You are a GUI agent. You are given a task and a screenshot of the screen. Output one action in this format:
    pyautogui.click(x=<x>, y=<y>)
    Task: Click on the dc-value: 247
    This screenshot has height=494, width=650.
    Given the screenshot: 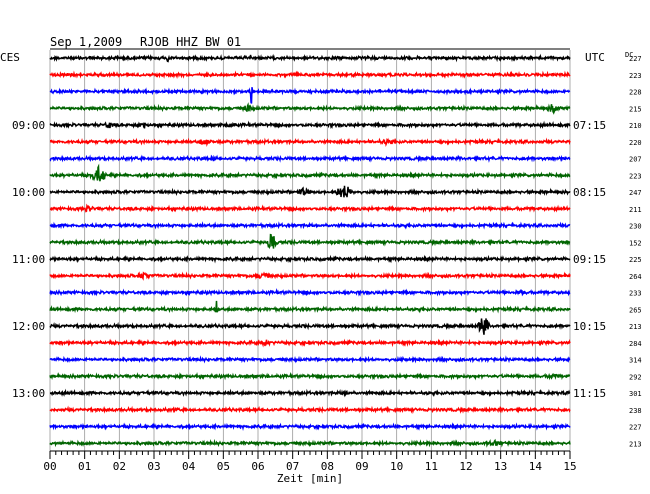 What is the action you would take?
    pyautogui.click(x=635, y=193)
    